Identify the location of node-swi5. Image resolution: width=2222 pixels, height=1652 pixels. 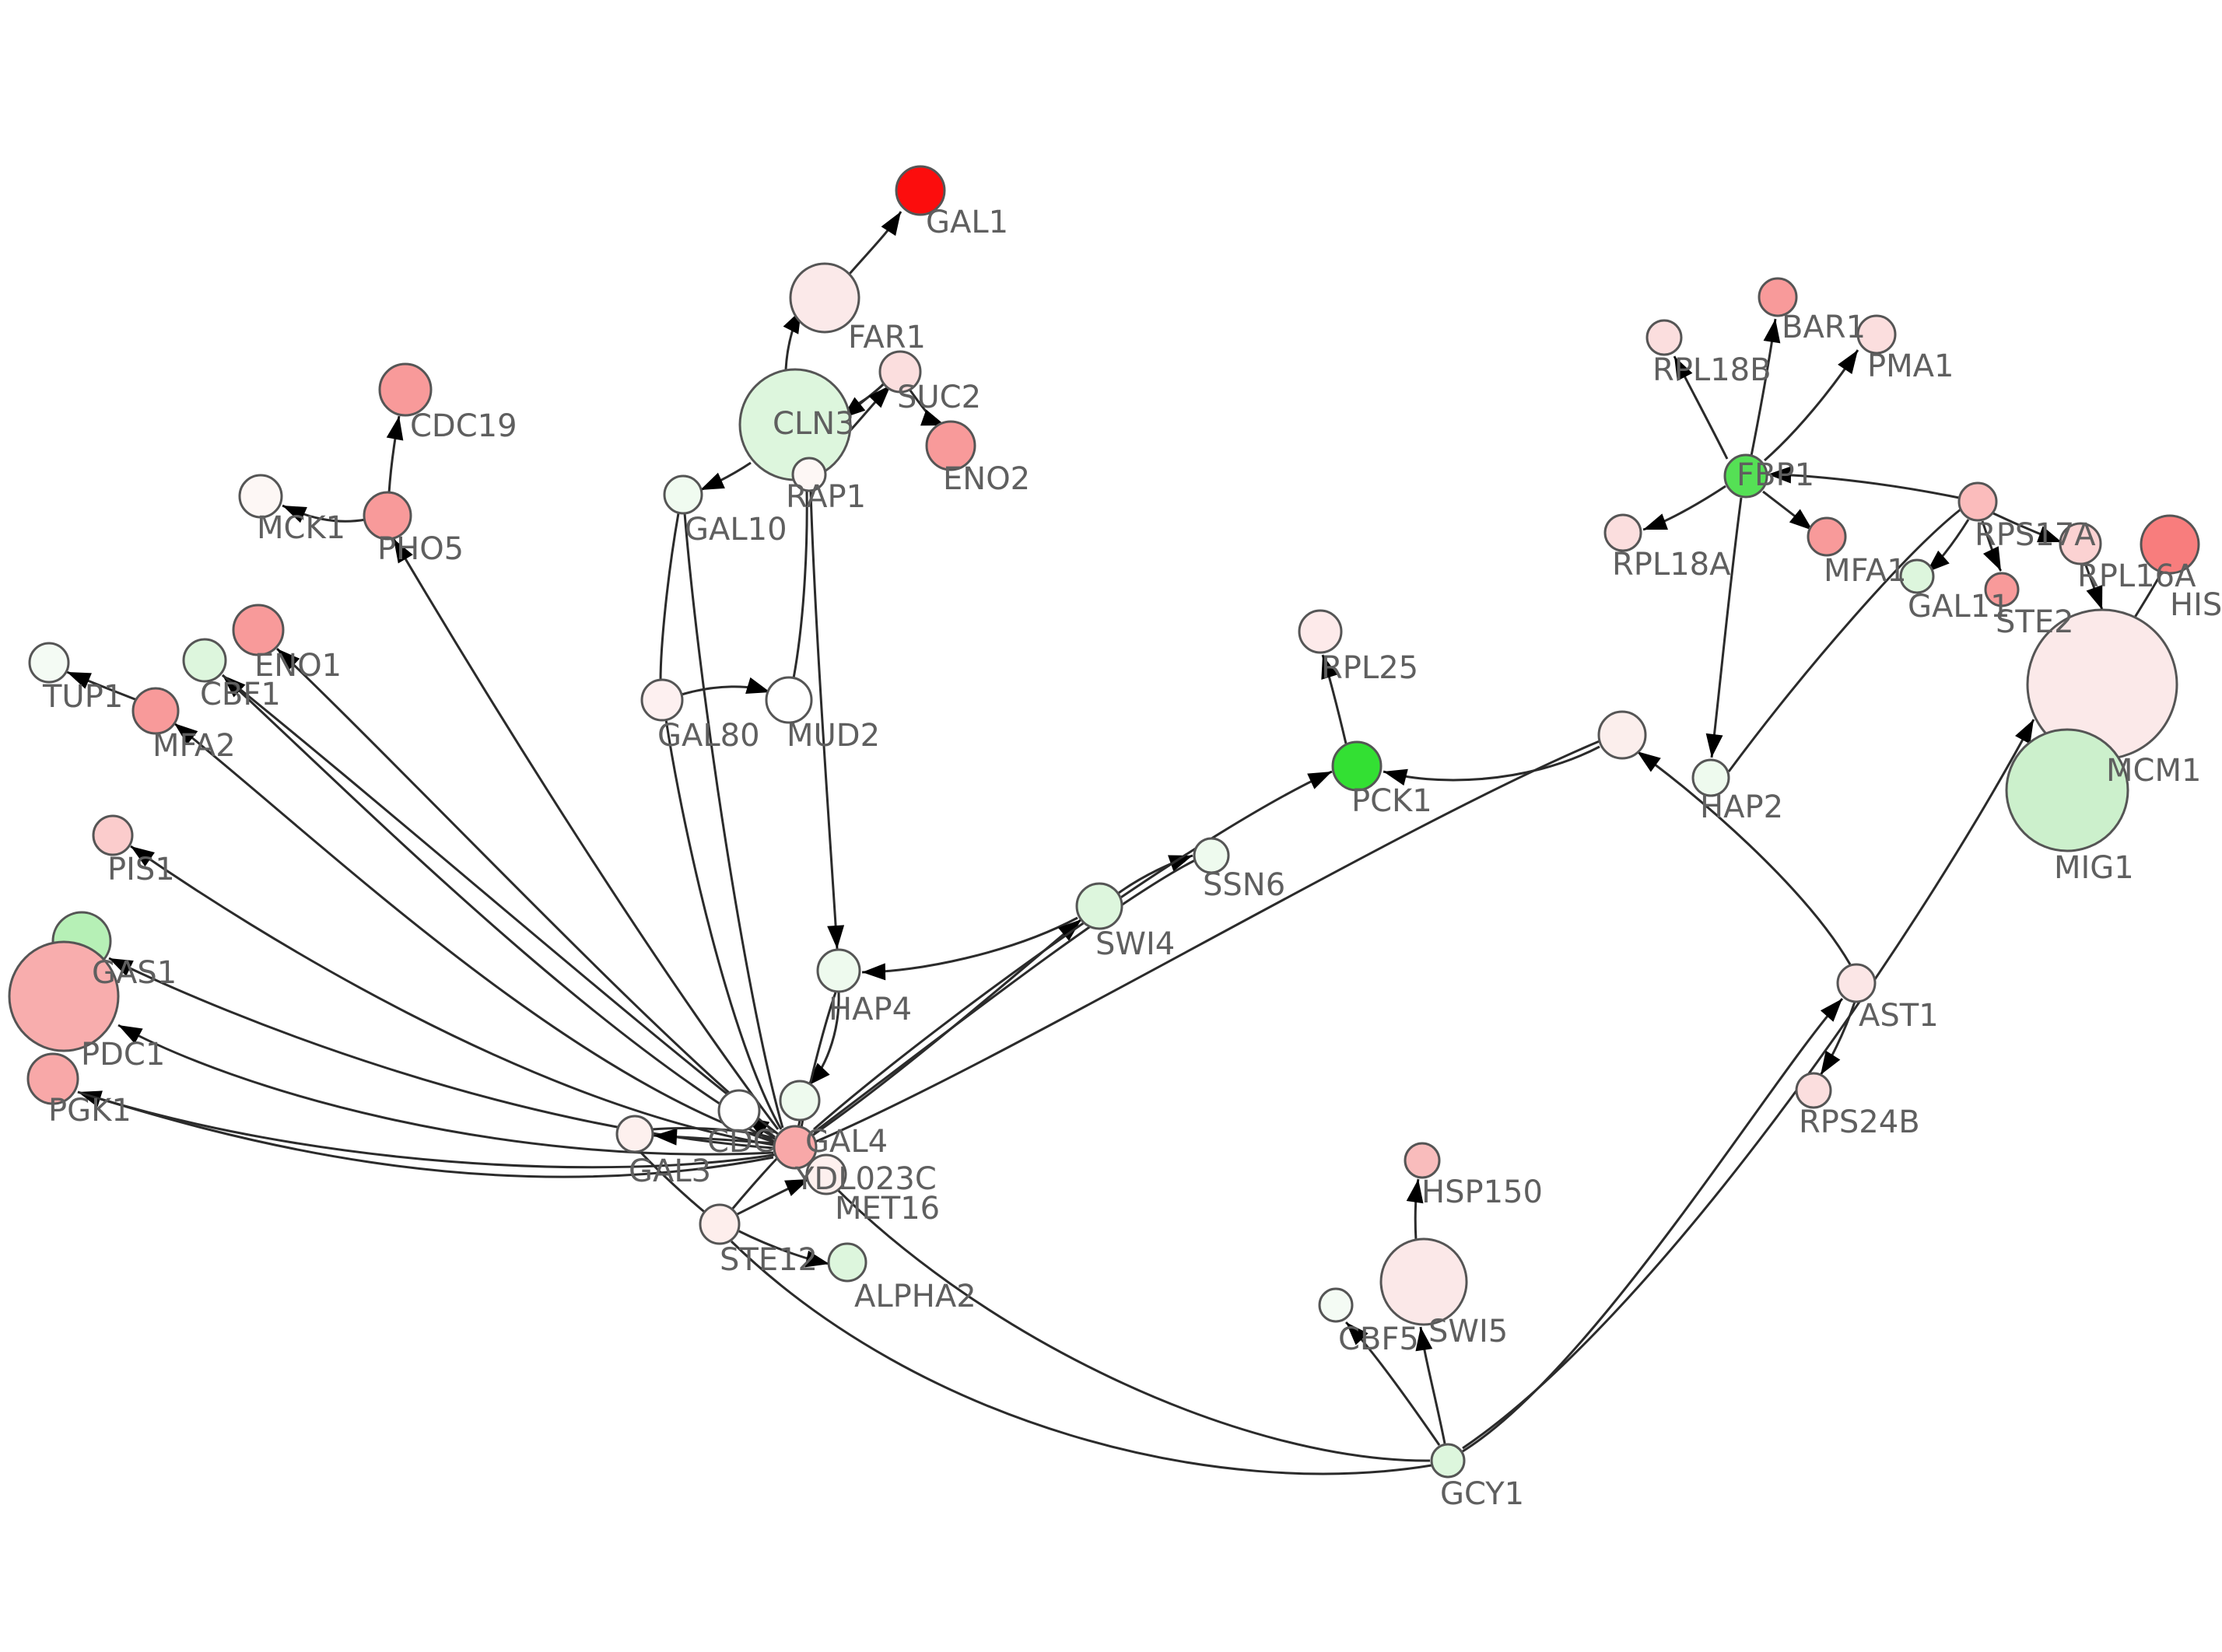
(1423, 1282).